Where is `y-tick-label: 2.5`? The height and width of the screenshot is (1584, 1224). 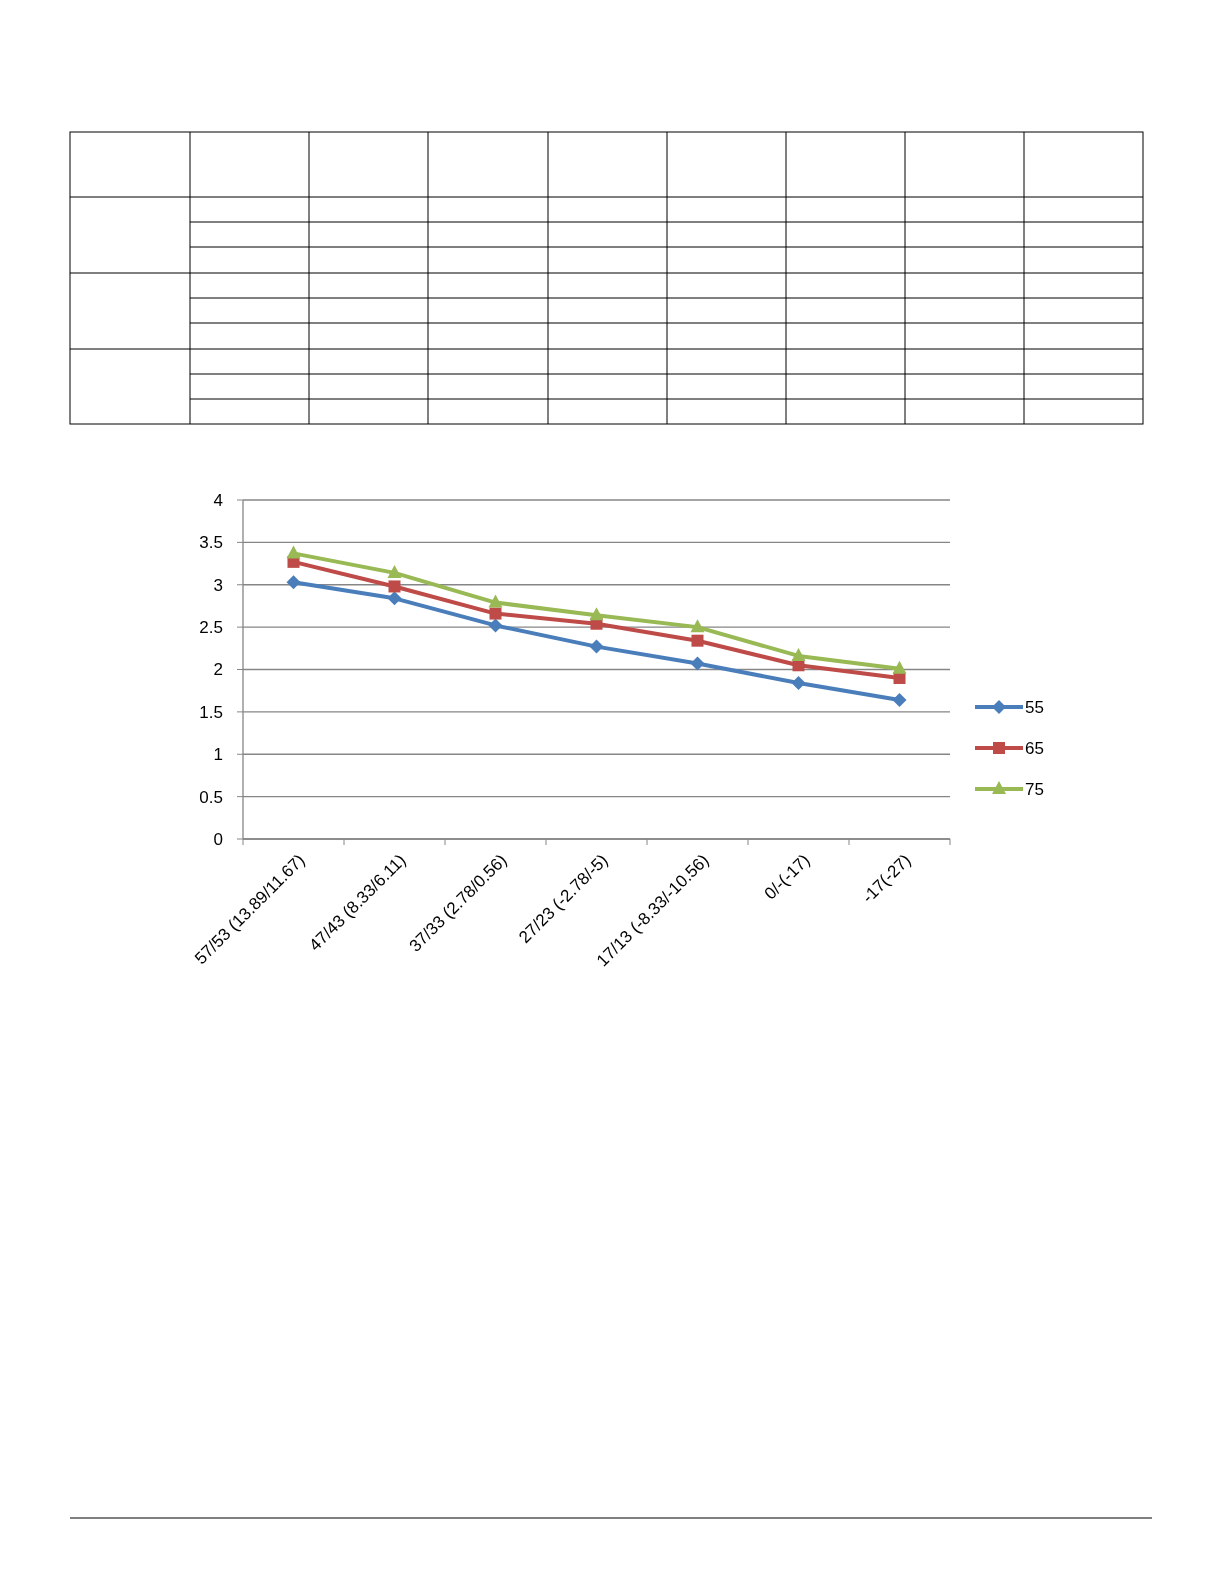 y-tick-label: 2.5 is located at coordinates (211, 628).